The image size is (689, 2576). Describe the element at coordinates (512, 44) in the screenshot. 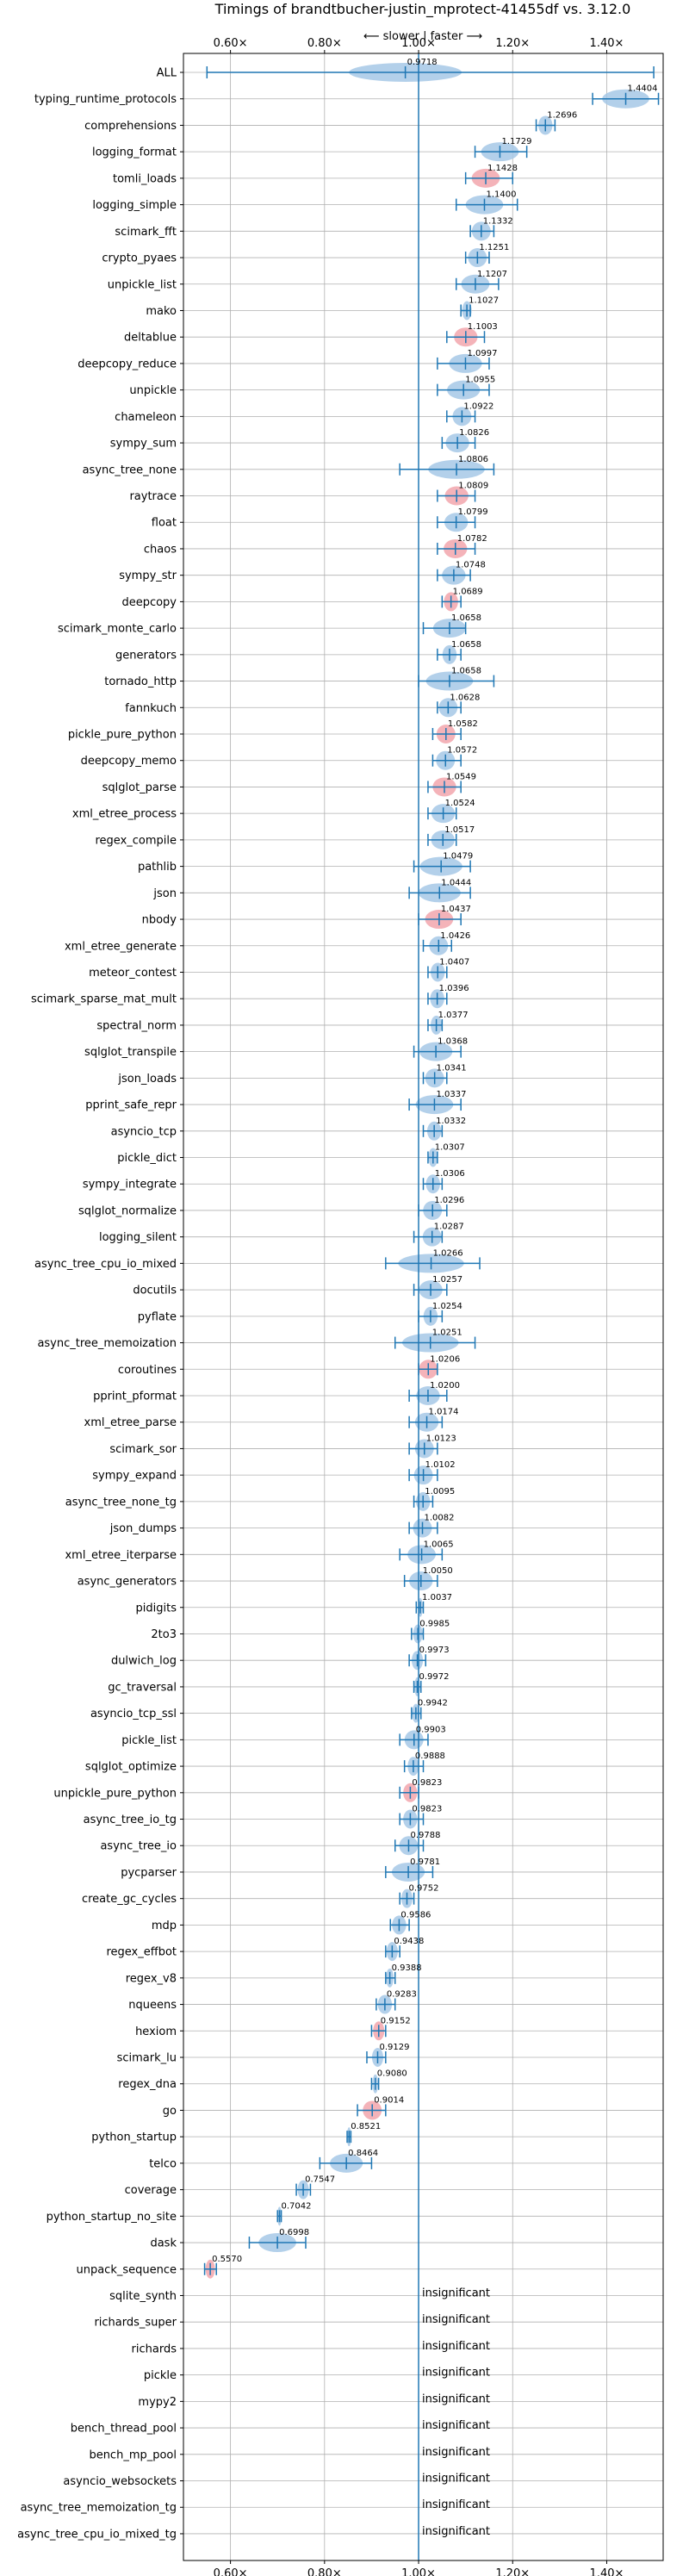

I see `x-tick-label-top: 1.20×` at that location.